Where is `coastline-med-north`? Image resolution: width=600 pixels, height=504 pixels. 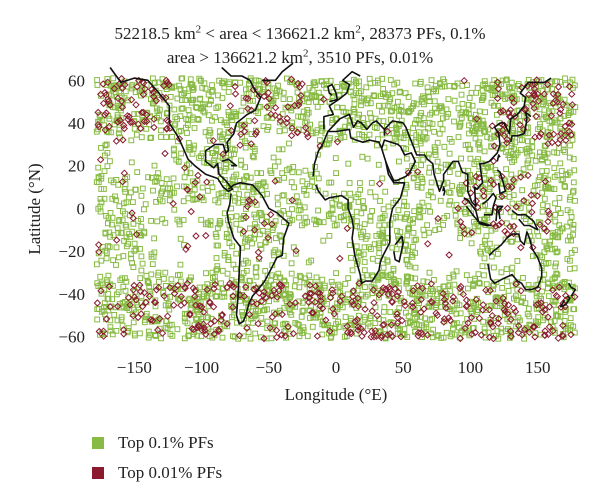 coastline-med-north is located at coordinates (356, 124).